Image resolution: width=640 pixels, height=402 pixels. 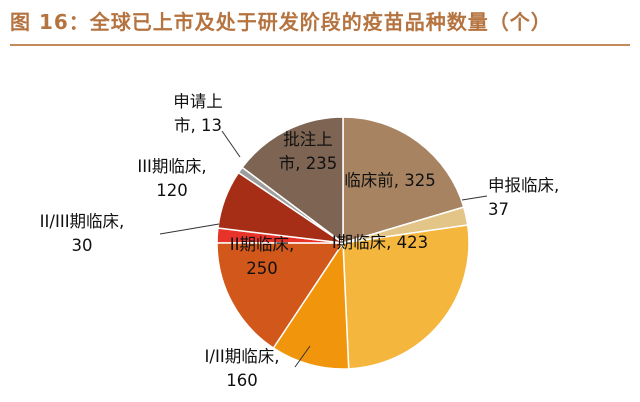 What do you see at coordinates (308, 139) in the screenshot?
I see `slice-label: 批注上` at bounding box center [308, 139].